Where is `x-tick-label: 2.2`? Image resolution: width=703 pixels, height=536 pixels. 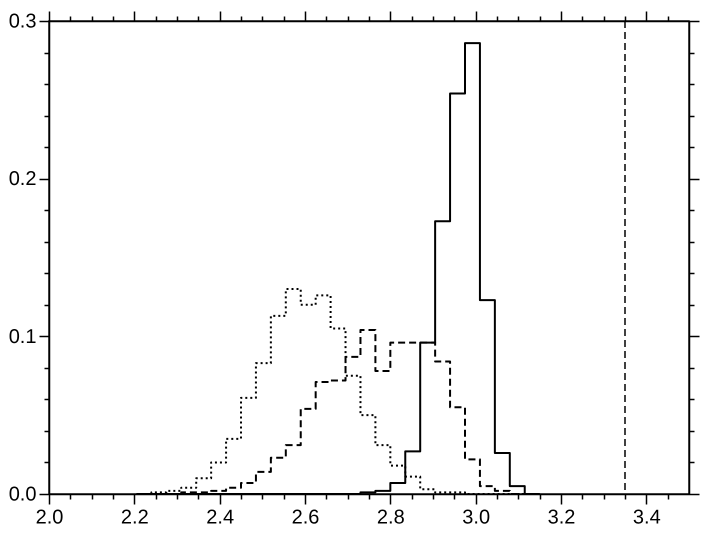 x-tick-label: 2.2 is located at coordinates (134, 517).